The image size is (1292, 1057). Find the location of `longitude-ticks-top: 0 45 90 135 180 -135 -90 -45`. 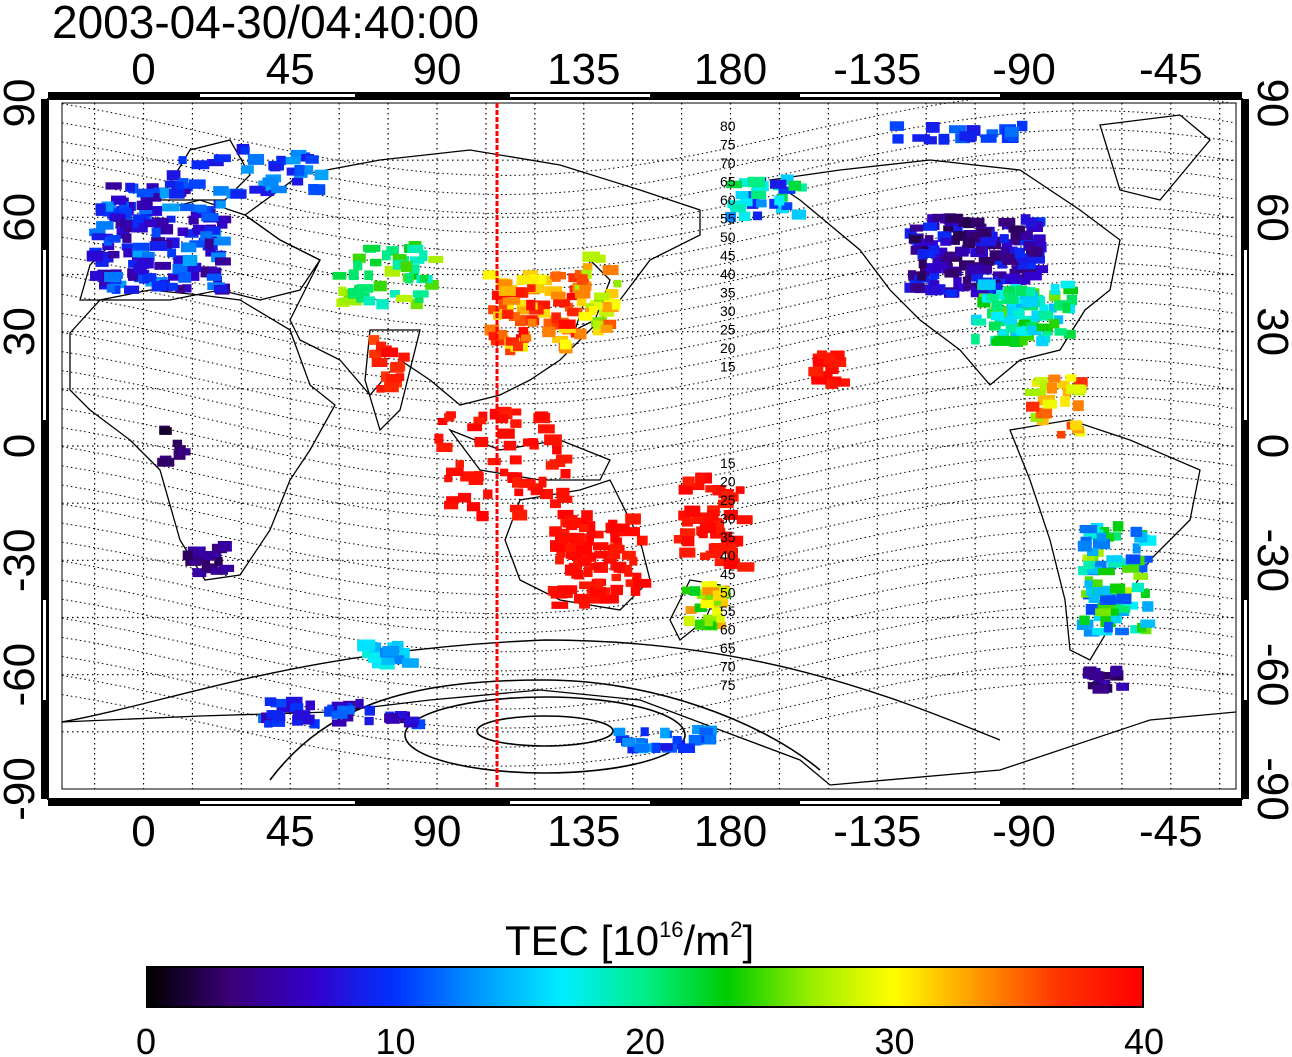

longitude-ticks-top: 0 45 90 135 180 -135 -90 -45 is located at coordinates (666, 69).